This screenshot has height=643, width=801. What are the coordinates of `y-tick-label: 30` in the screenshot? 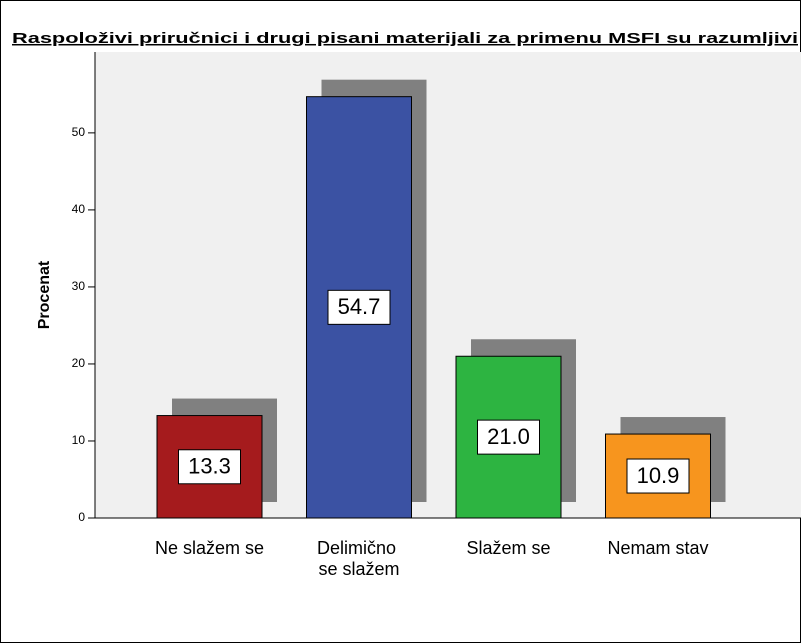 It's located at (79, 286).